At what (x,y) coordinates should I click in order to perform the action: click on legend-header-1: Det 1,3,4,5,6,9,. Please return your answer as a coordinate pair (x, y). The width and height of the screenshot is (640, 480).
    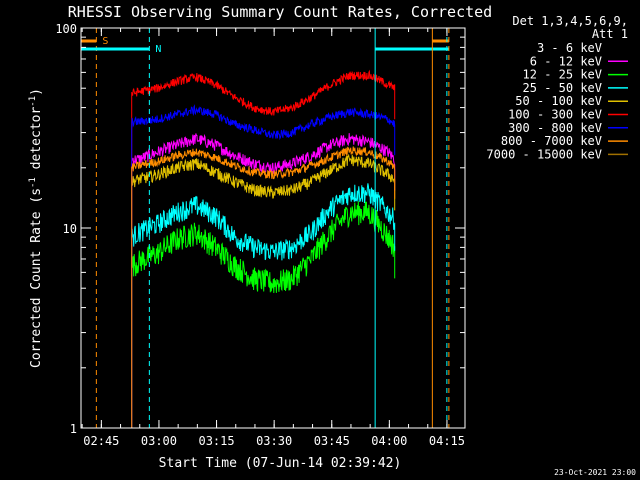
    Looking at the image, I should click on (570, 21).